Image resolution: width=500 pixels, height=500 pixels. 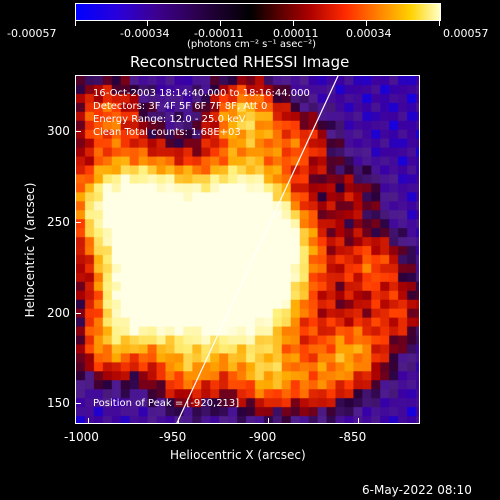 What do you see at coordinates (30, 250) in the screenshot?
I see `y-axis-label: Heliocentric Y (arcsec)` at bounding box center [30, 250].